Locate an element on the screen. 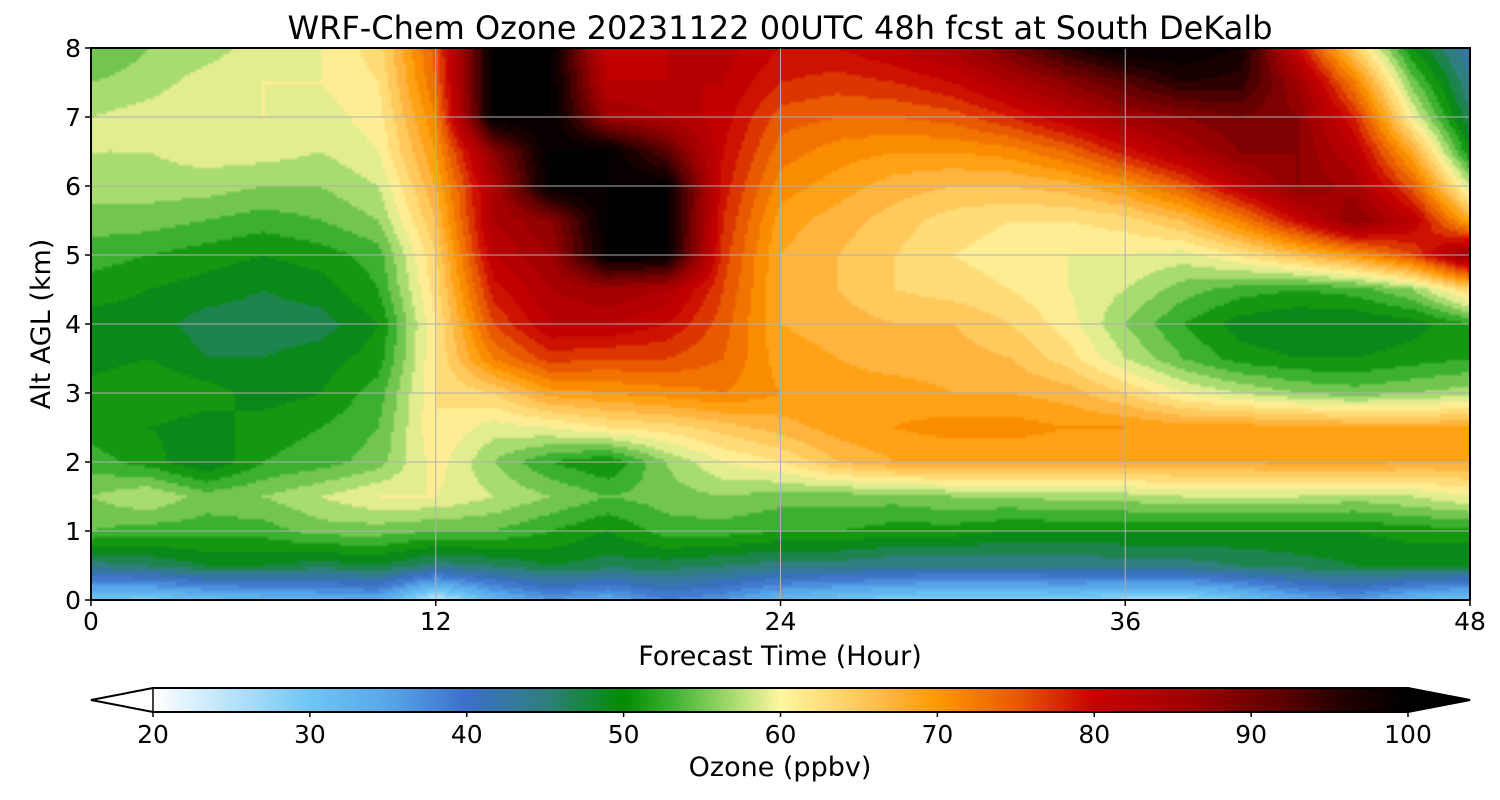  x-axis-ticks: 0 12 24 36 48 is located at coordinates (784, 618).